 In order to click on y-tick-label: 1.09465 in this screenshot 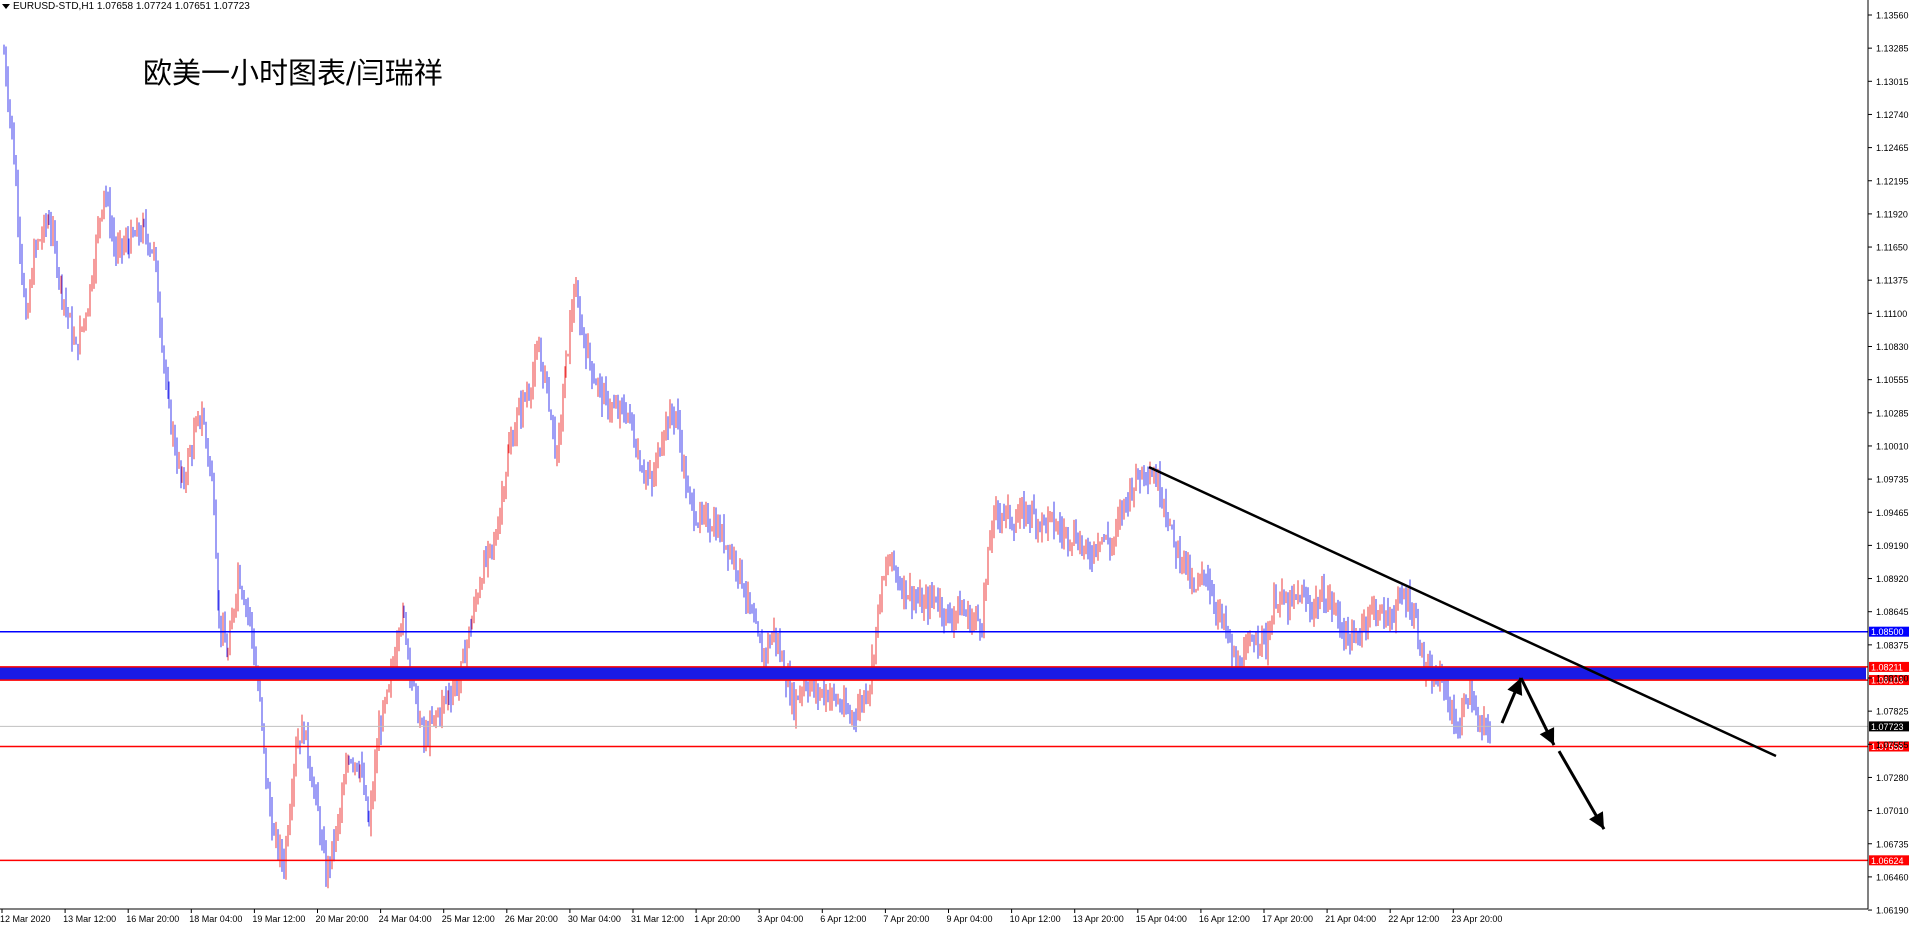, I will do `click(1892, 513)`.